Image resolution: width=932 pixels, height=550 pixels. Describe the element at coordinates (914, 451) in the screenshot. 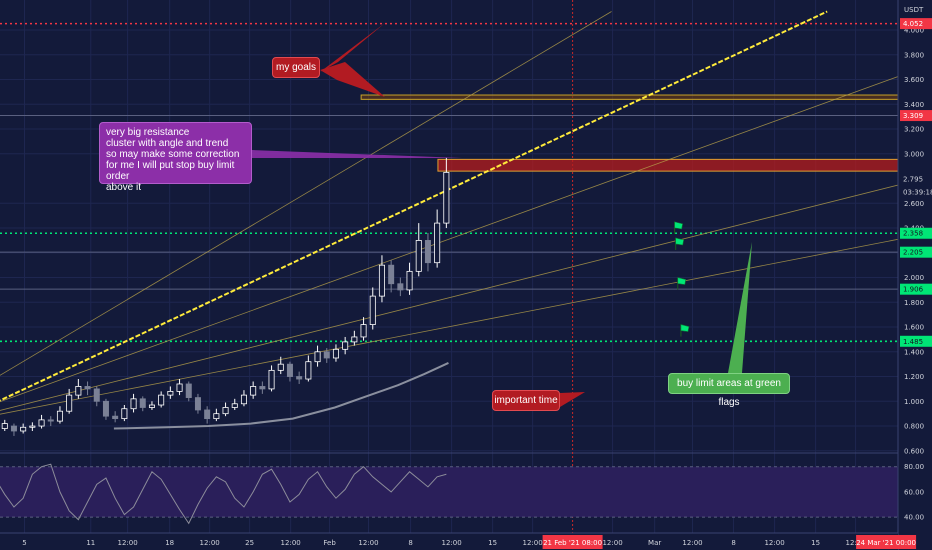

I see `price-tick-label: 0.600` at that location.